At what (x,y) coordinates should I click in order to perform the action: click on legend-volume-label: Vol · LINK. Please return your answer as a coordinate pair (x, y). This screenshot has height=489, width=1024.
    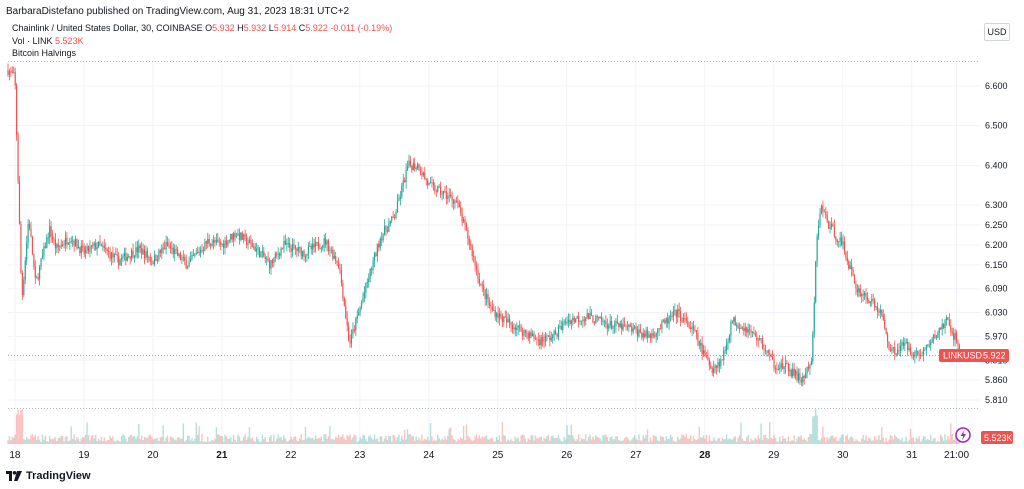
    Looking at the image, I should click on (32, 40).